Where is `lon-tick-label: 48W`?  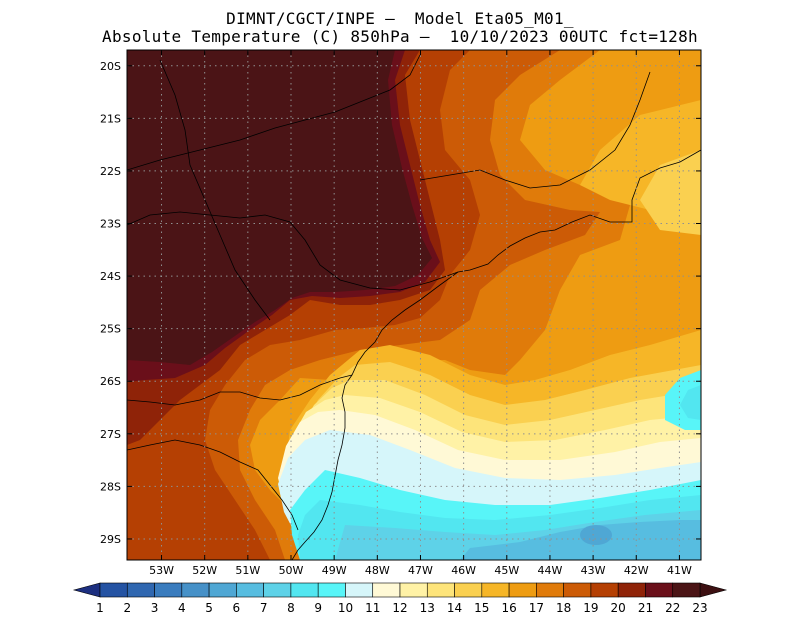 lon-tick-label: 48W is located at coordinates (377, 570).